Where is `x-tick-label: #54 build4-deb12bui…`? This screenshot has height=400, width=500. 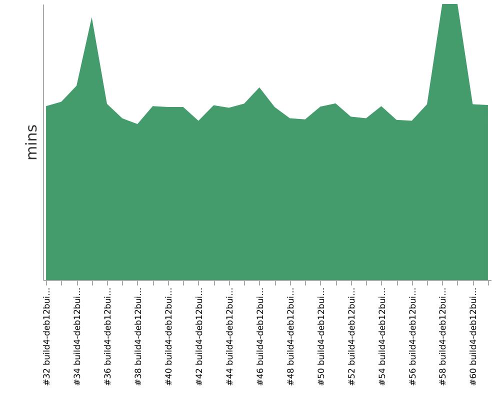 x-tick-label: #54 build4-deb12bui… is located at coordinates (383, 337).